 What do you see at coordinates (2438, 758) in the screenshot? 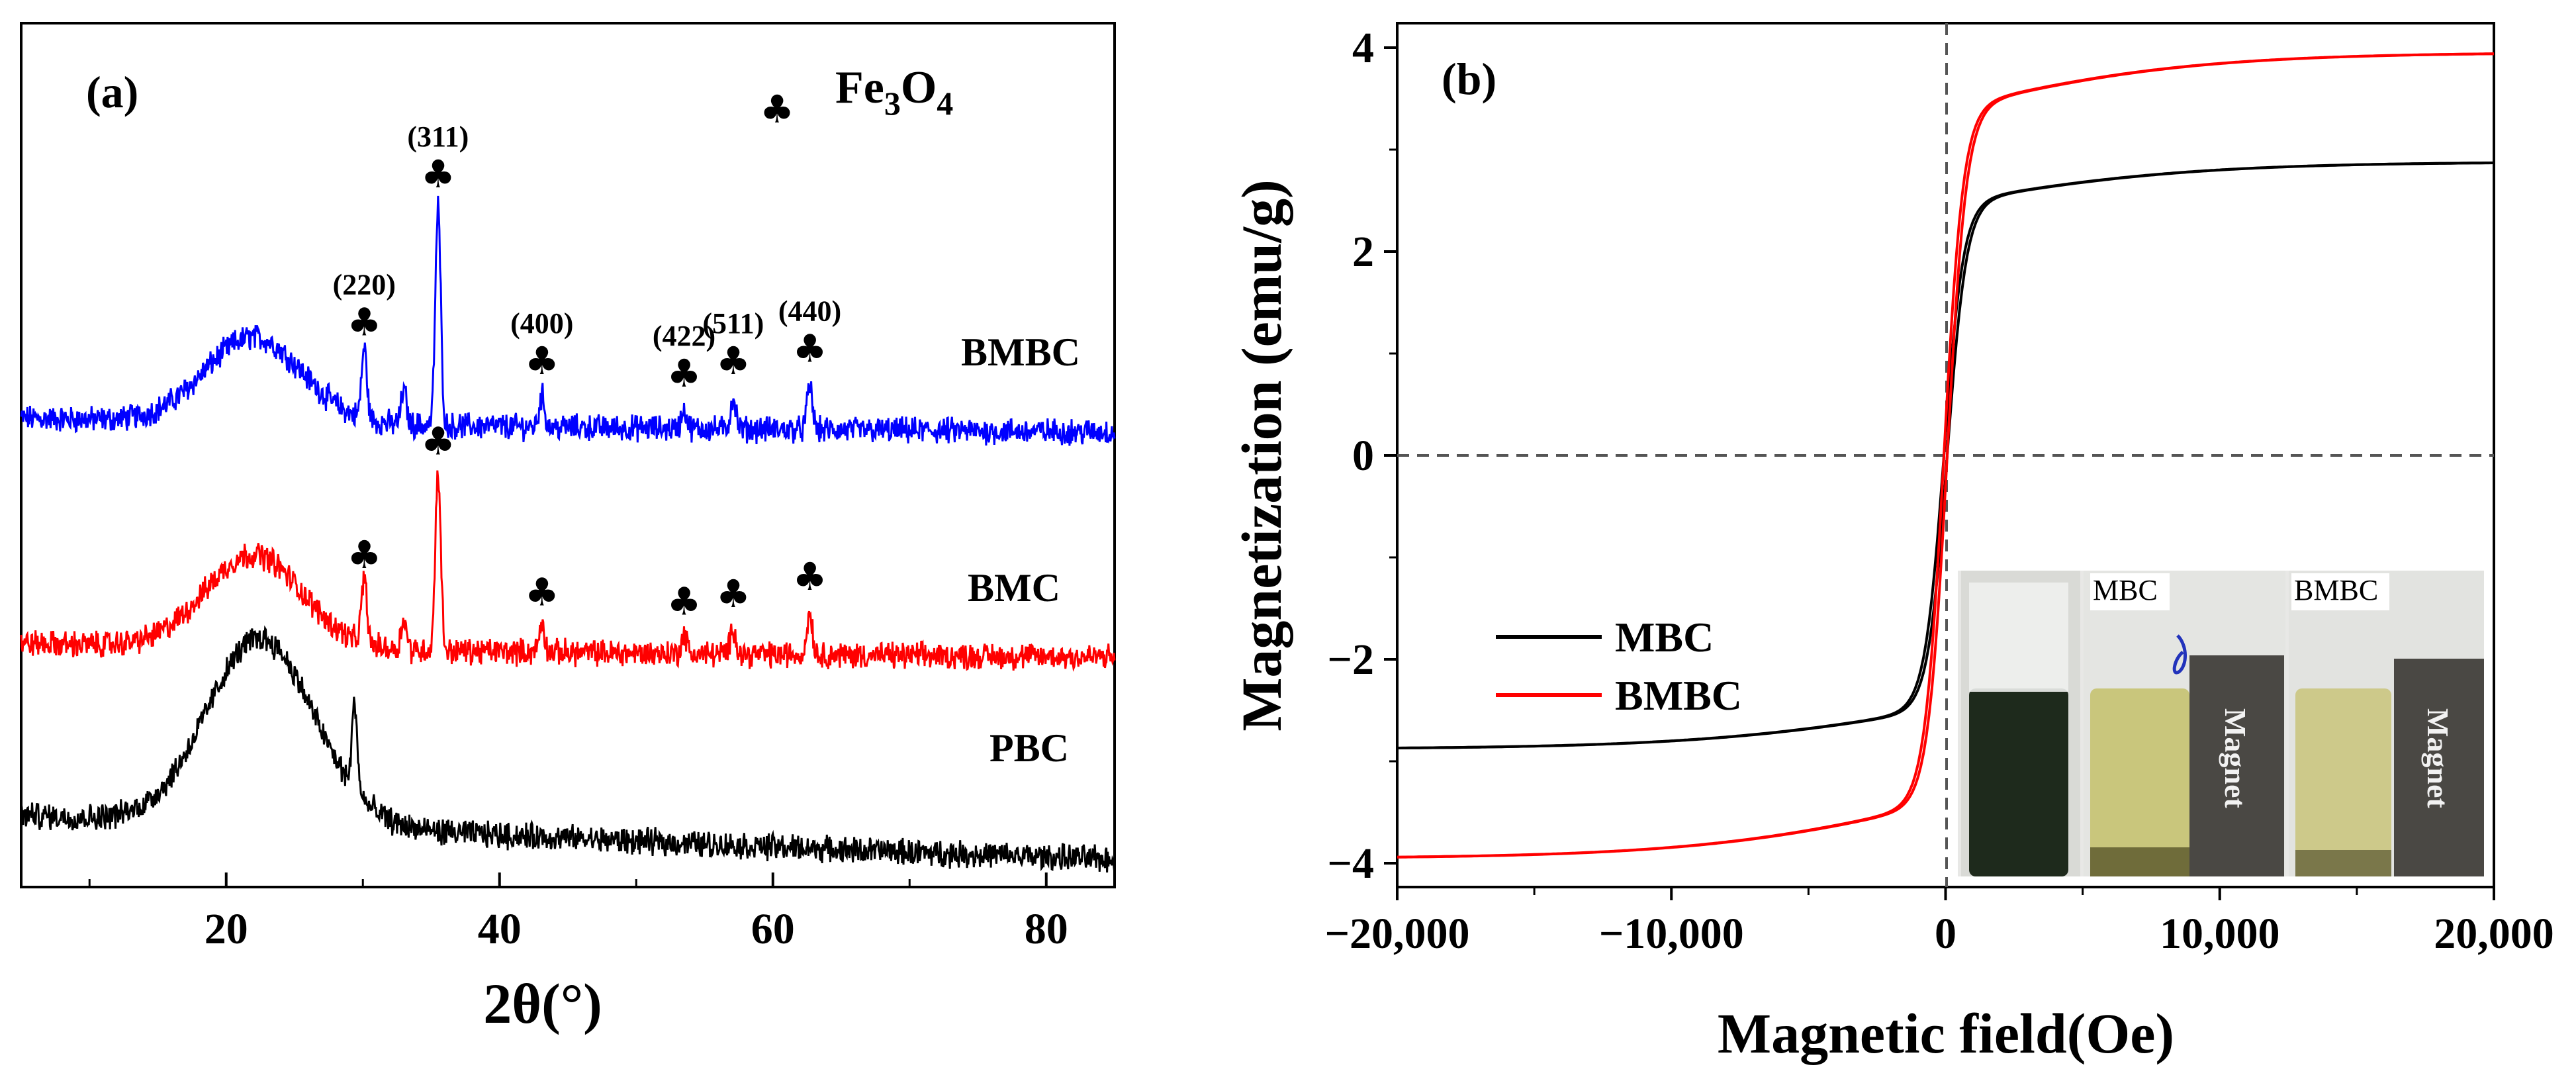
I see `magnet-label-2: Magnet` at bounding box center [2438, 758].